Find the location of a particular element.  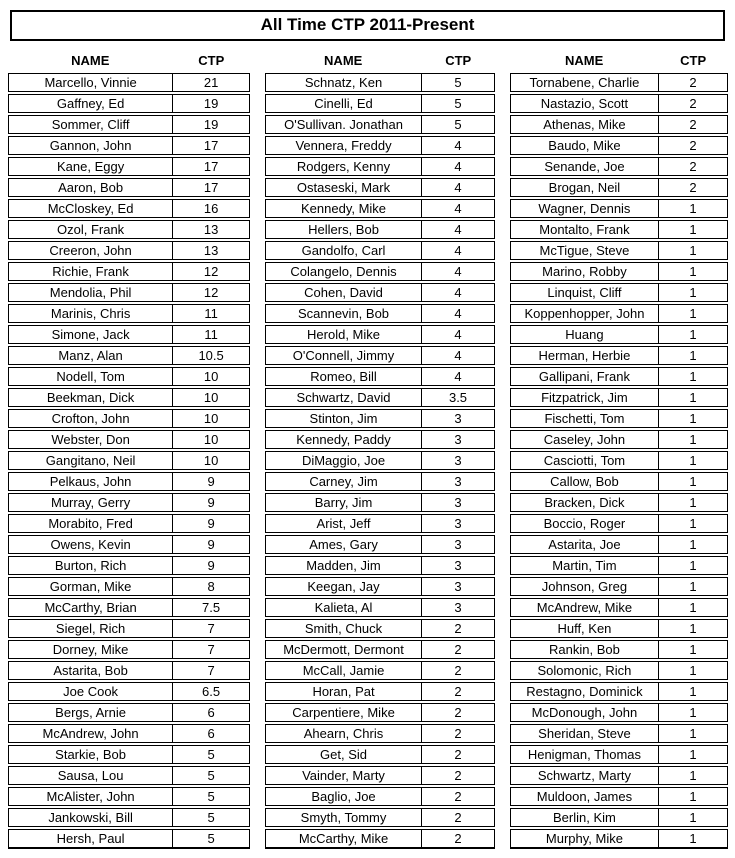

table-row: Bergs, Arnie 6 is located at coordinates (129, 712).